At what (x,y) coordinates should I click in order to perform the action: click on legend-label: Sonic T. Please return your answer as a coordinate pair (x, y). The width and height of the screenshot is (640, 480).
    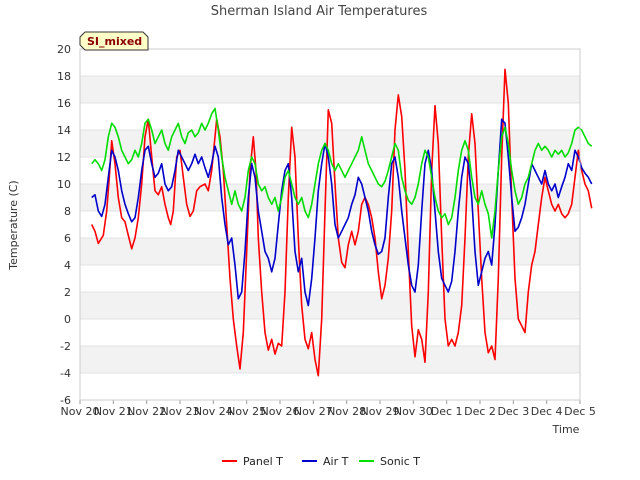
    Looking at the image, I should click on (400, 461).